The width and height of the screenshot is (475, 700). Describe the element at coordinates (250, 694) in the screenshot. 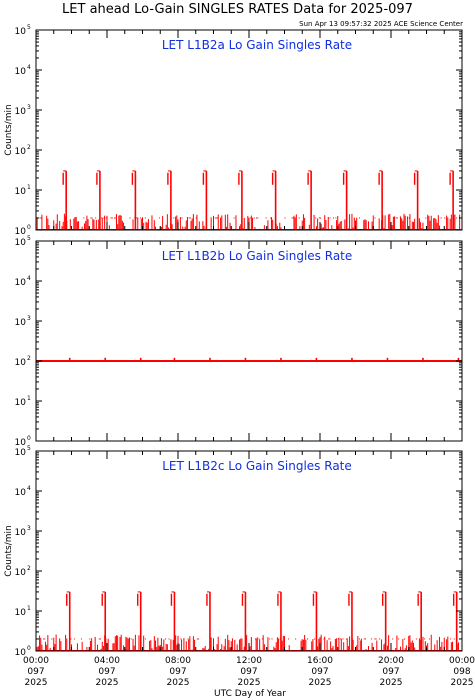

I see `x-axis-label: UTC Day of Year` at that location.